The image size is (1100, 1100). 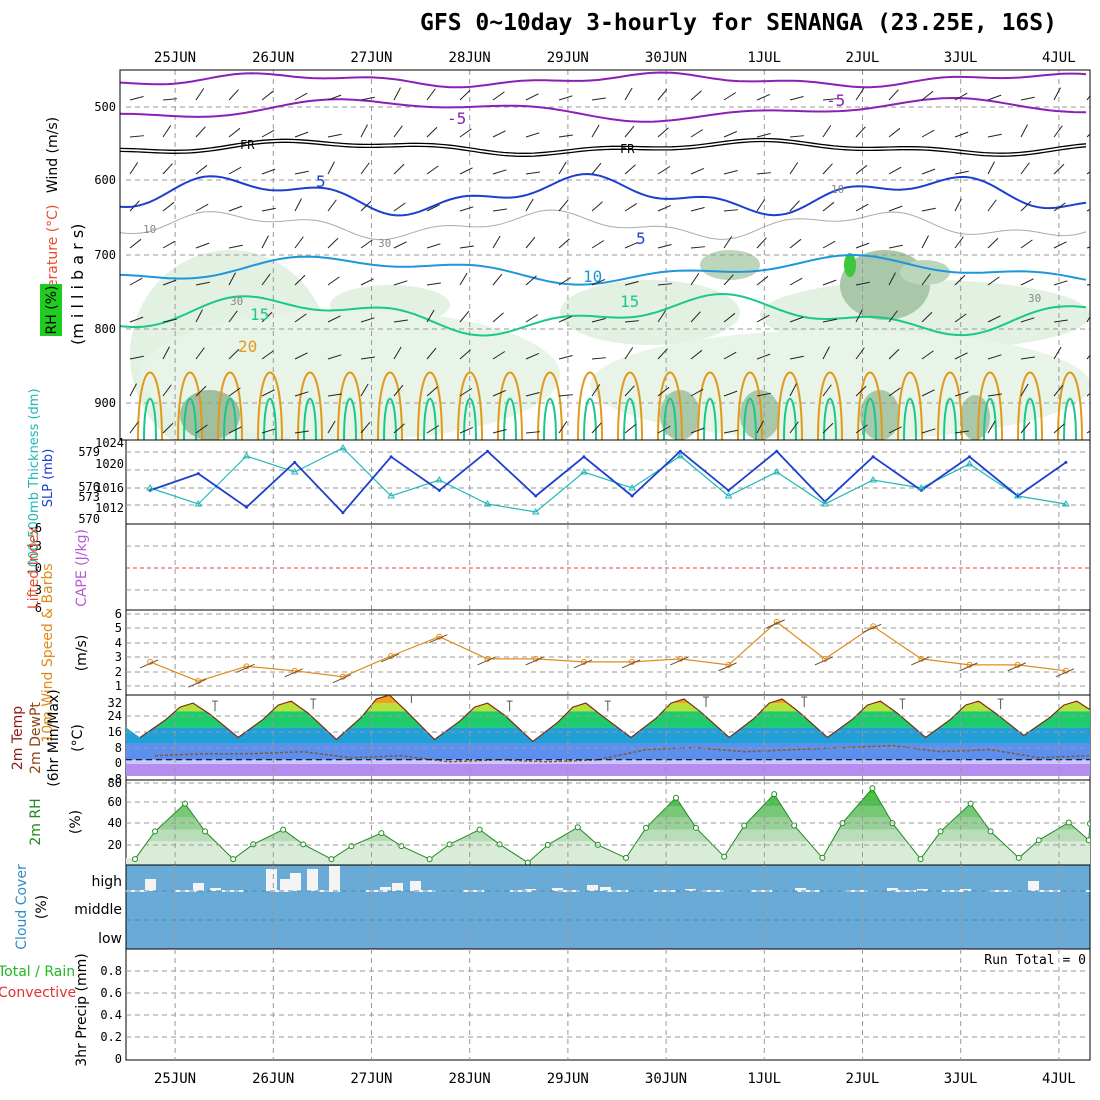 What do you see at coordinates (106, 882) in the screenshot?
I see `cloud-level-high: high` at bounding box center [106, 882].